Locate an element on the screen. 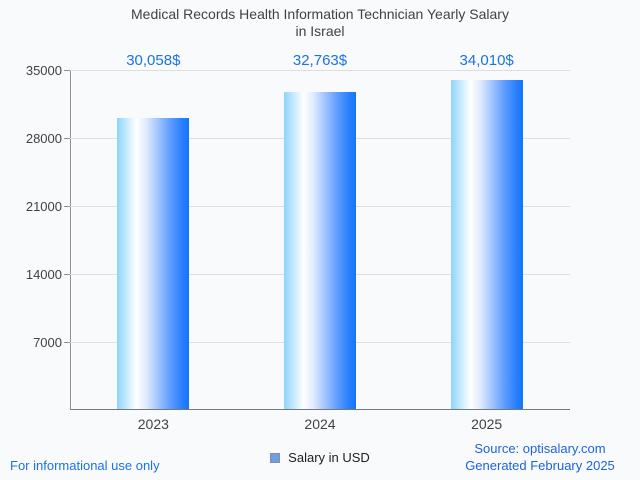 Image resolution: width=640 pixels, height=480 pixels. value-label-2023: 30,058$ is located at coordinates (153, 60).